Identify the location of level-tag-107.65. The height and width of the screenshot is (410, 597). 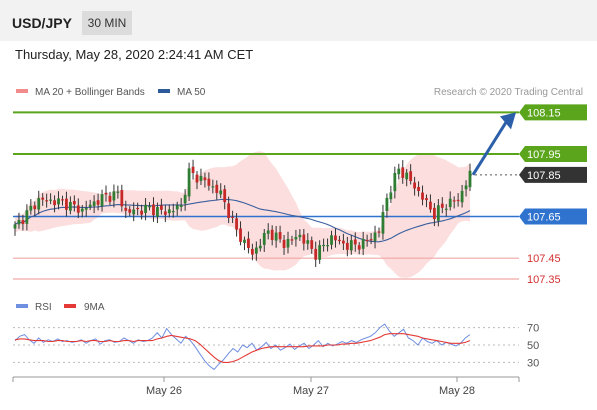
(553, 216).